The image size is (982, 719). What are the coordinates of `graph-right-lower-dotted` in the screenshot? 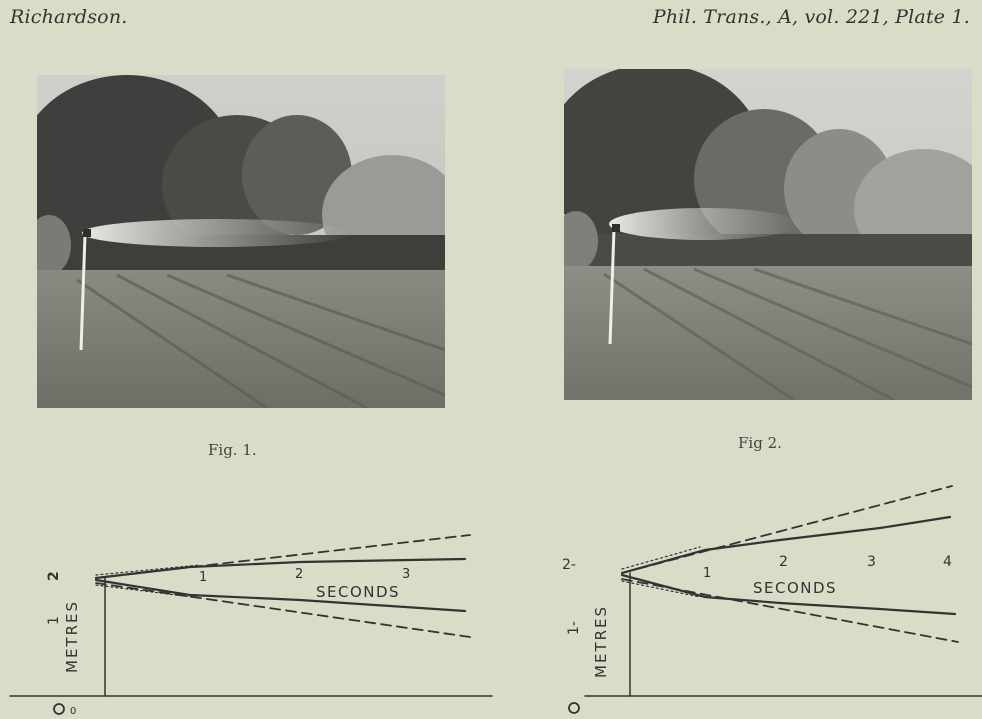 It's located at (661, 589).